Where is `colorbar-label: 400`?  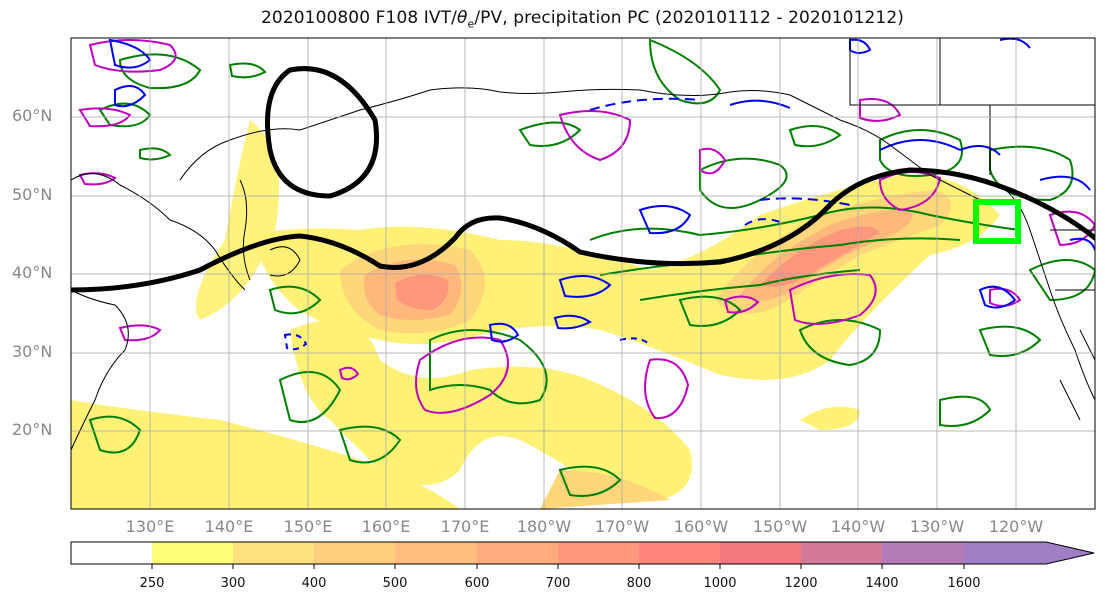 colorbar-label: 400 is located at coordinates (314, 583).